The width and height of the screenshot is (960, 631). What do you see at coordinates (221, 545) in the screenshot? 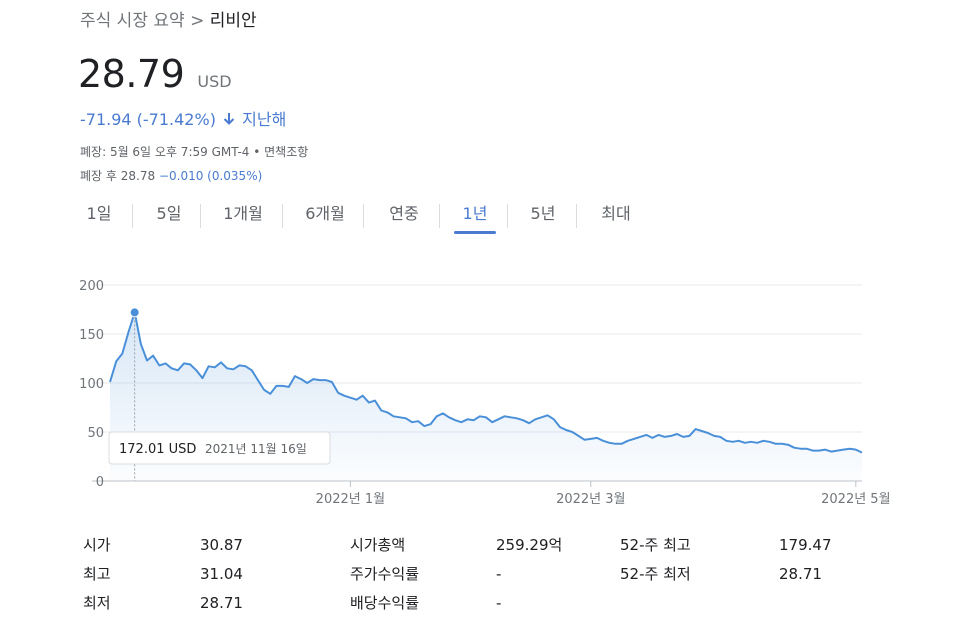
I see `stat-value: 30.87` at bounding box center [221, 545].